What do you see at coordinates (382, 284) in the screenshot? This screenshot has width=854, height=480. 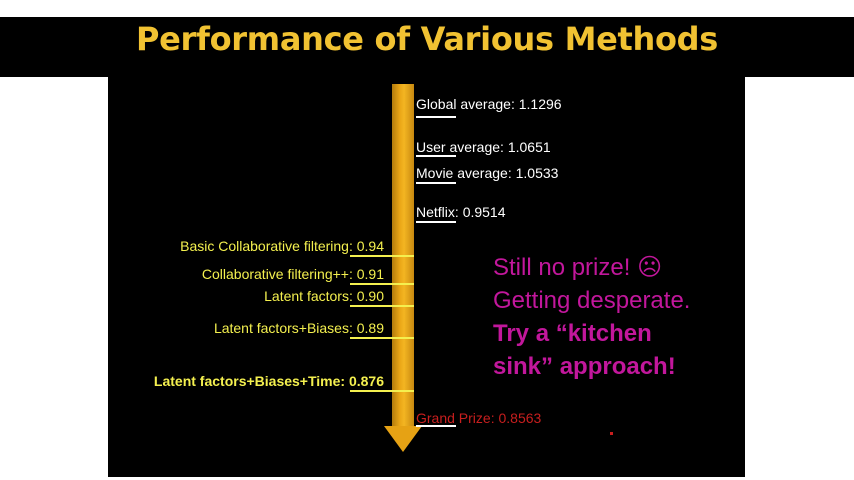 I see `marker-line-cf-plus` at bounding box center [382, 284].